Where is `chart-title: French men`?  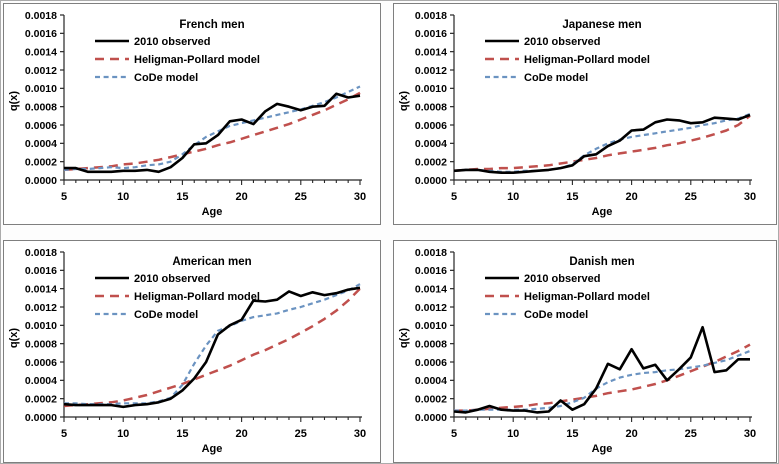
chart-title: French men is located at coordinates (211, 25).